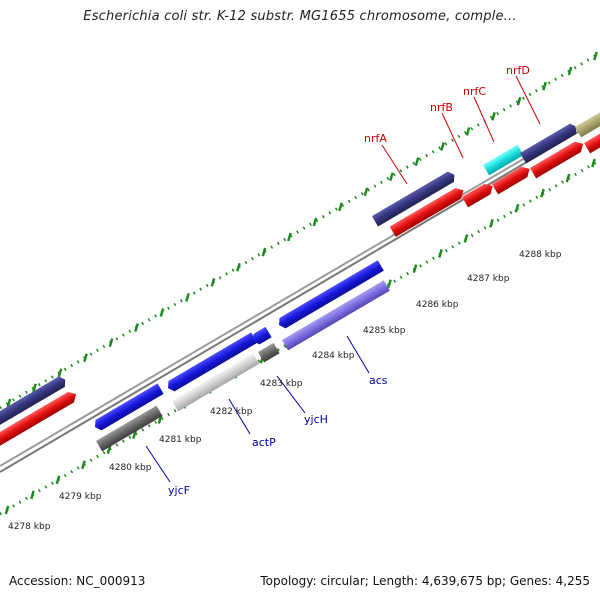 Image resolution: width=600 pixels, height=600 pixels. I want to click on scale-label: 4288 kbp, so click(540, 255).